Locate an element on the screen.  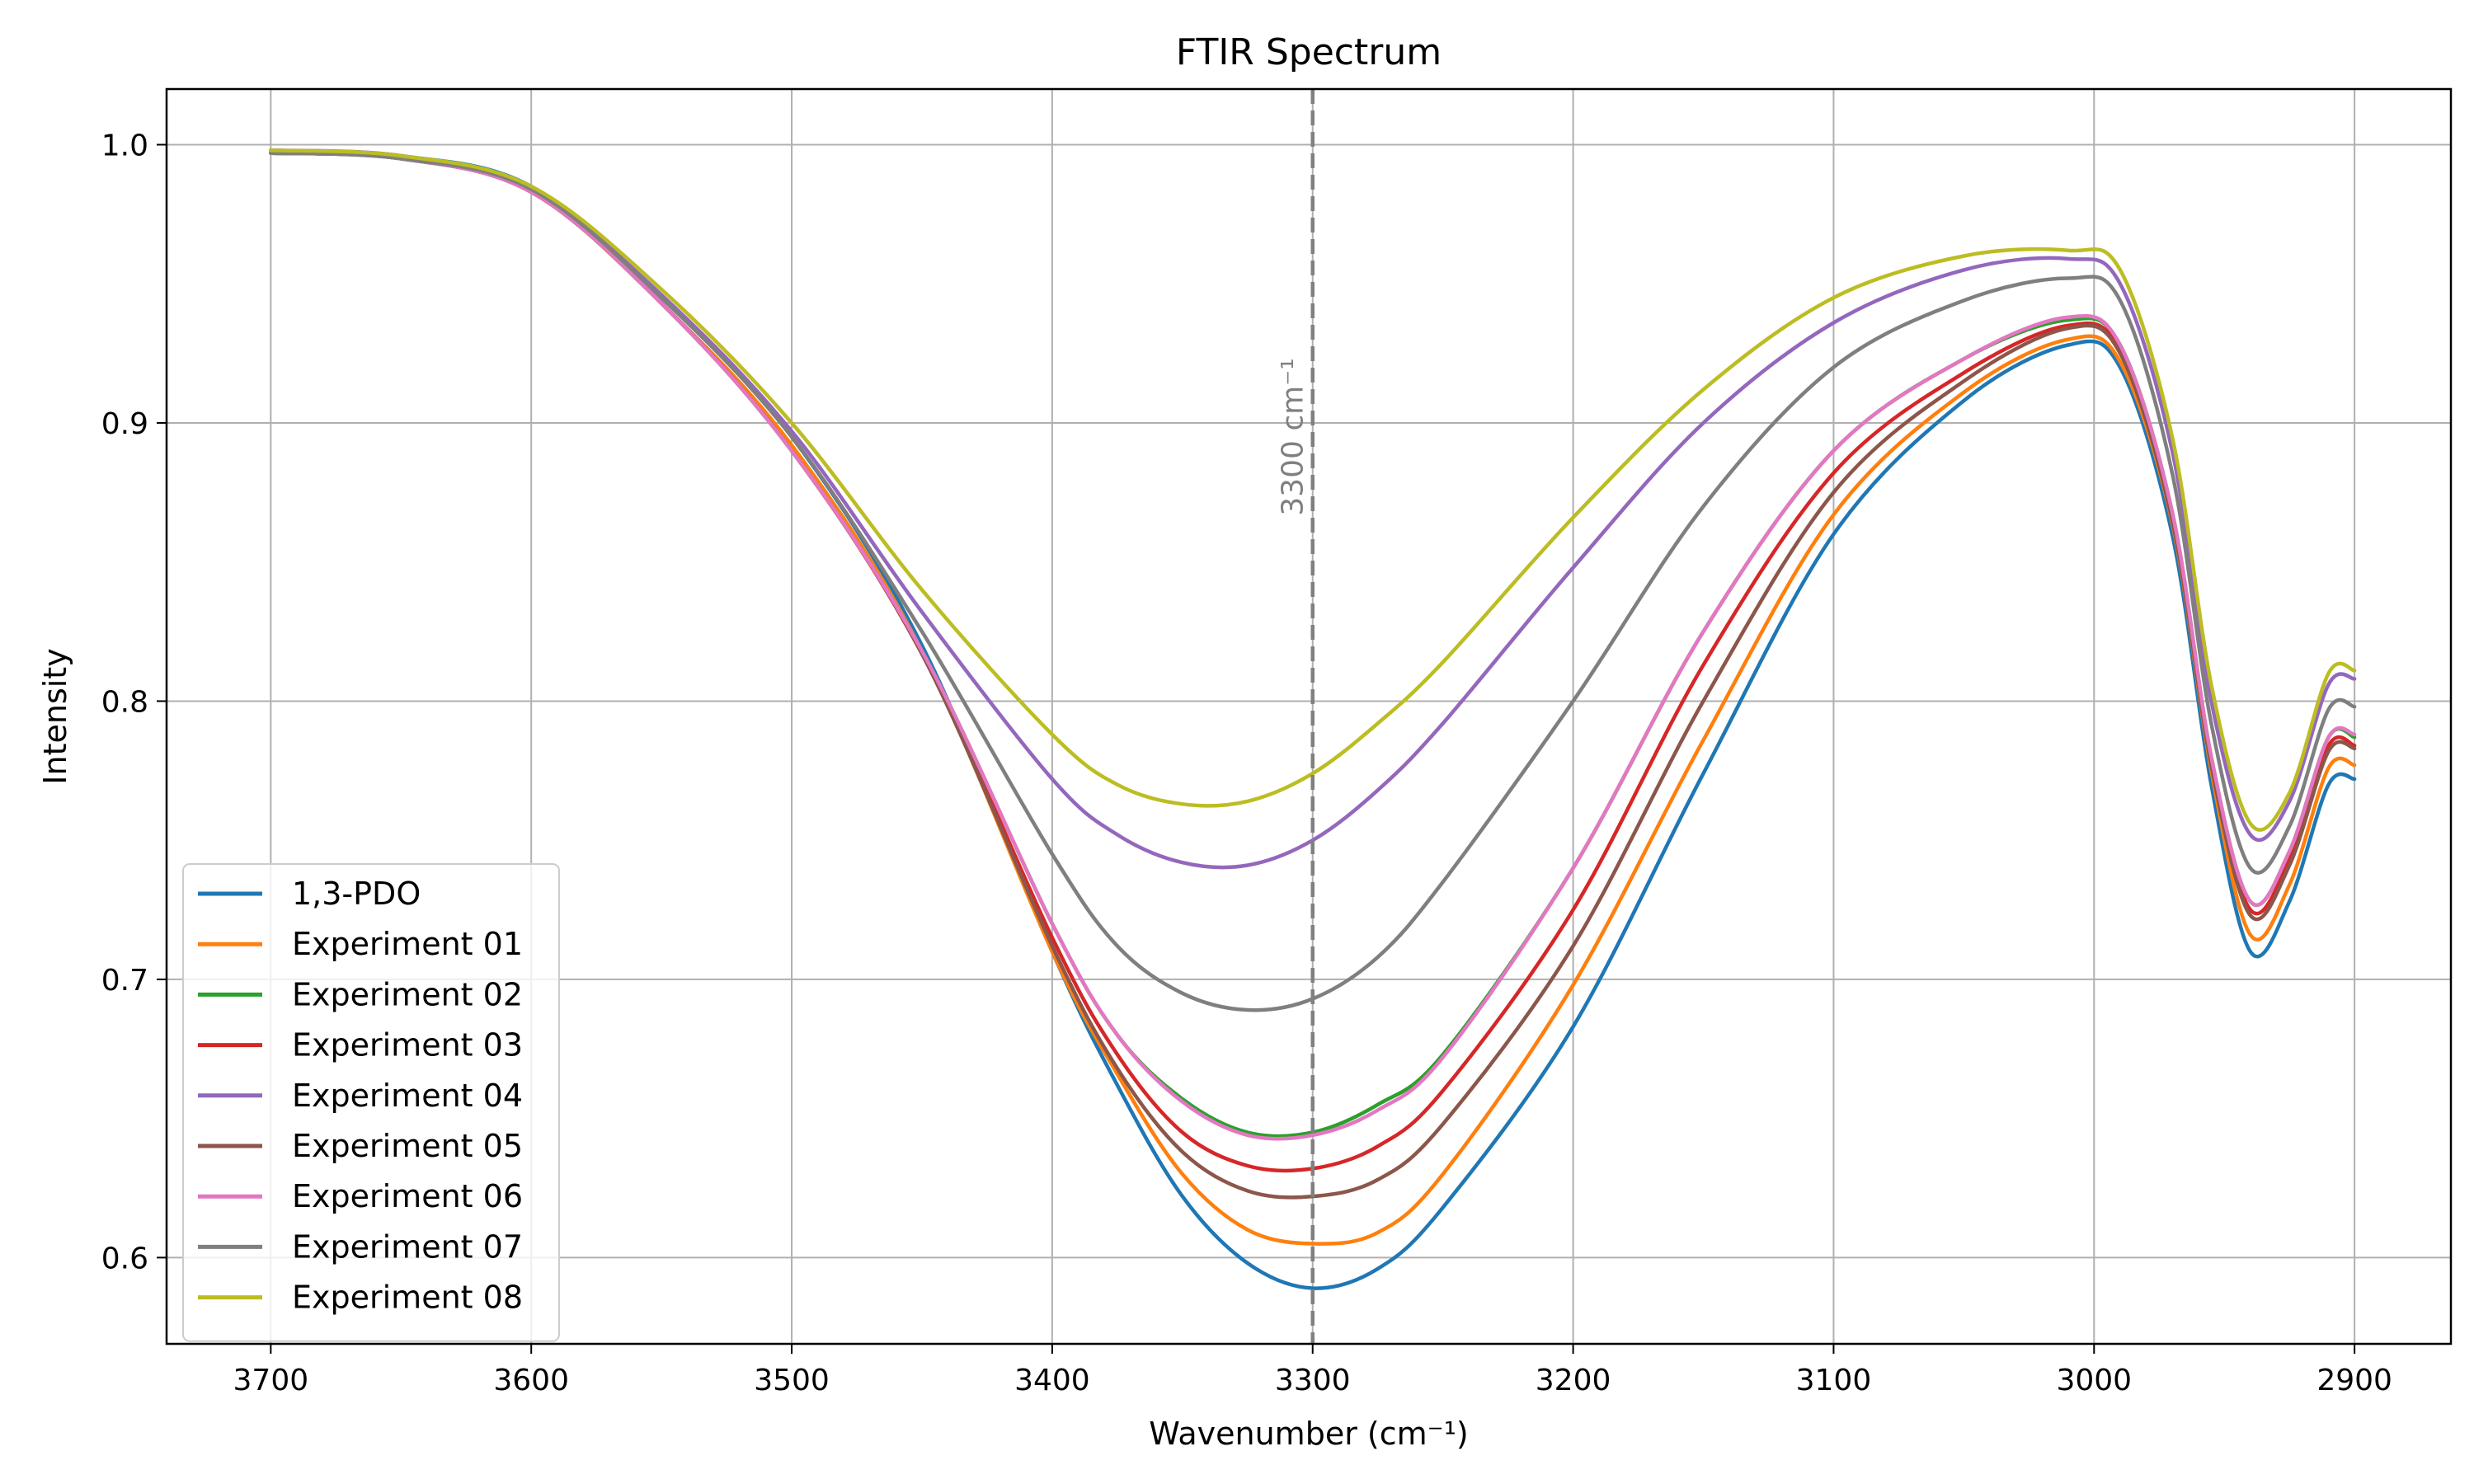
legend-label-experiment-08: Experiment 08 is located at coordinates (407, 1298).